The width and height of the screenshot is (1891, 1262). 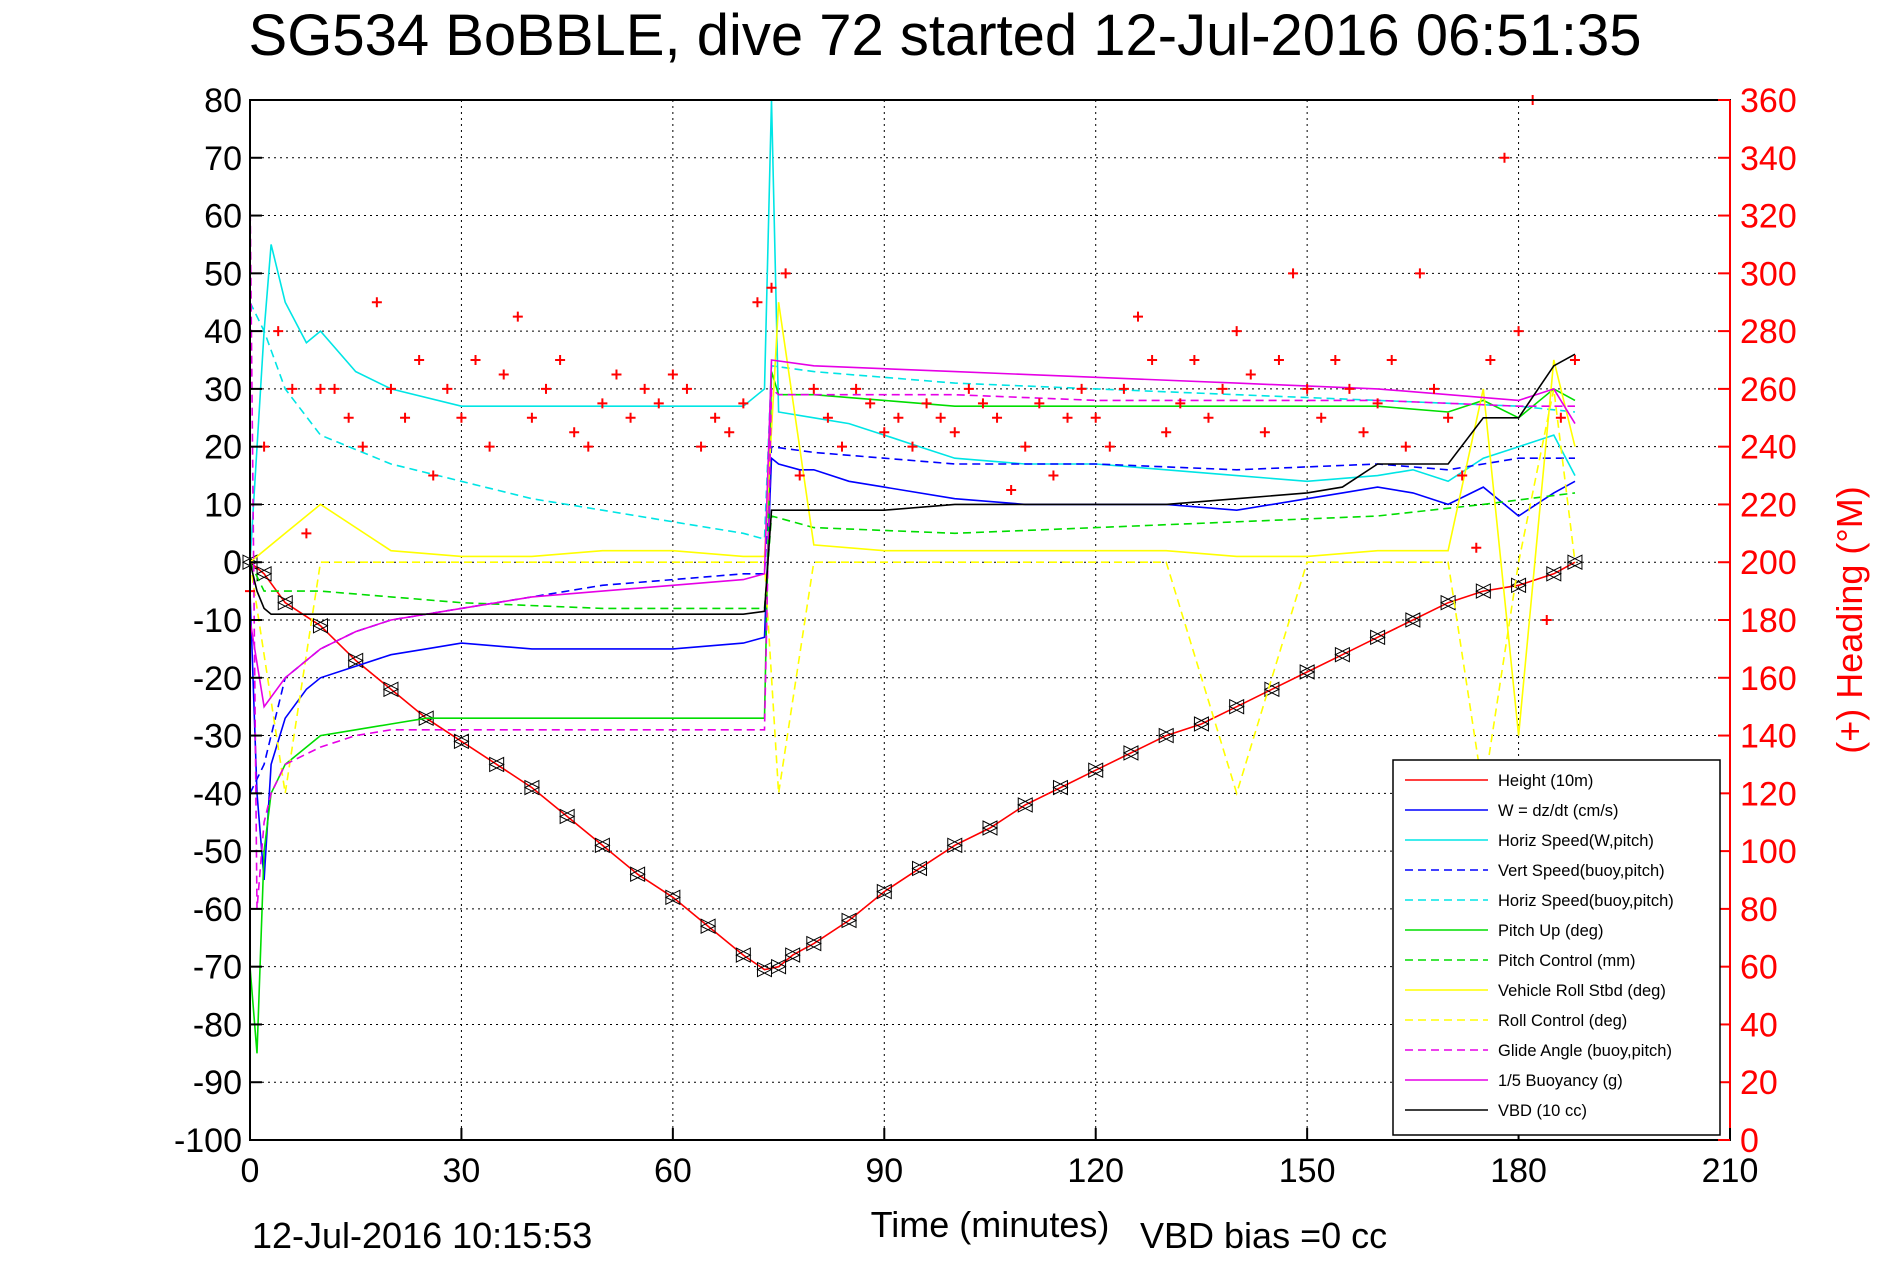 What do you see at coordinates (1730, 1171) in the screenshot?
I see `x-tick-label: 210` at bounding box center [1730, 1171].